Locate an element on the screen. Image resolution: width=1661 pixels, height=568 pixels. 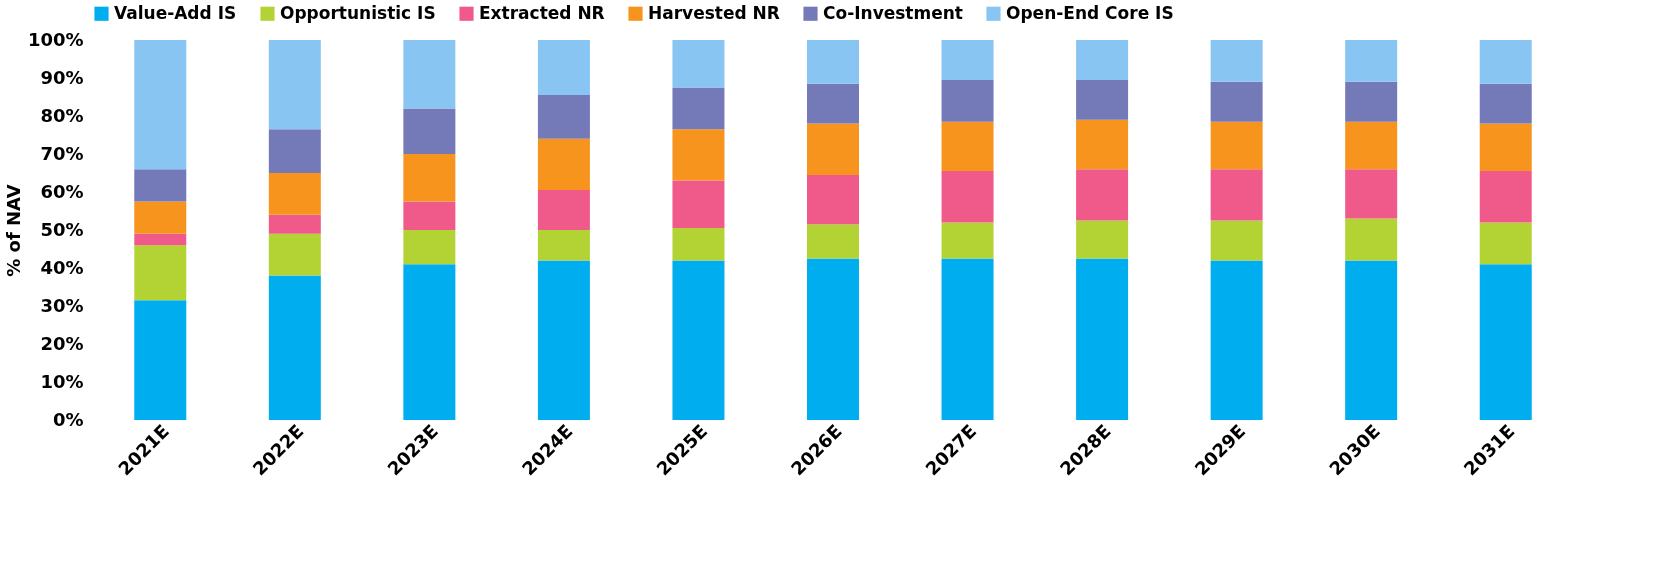
y-tick-label: 20% is located at coordinates (62, 343).